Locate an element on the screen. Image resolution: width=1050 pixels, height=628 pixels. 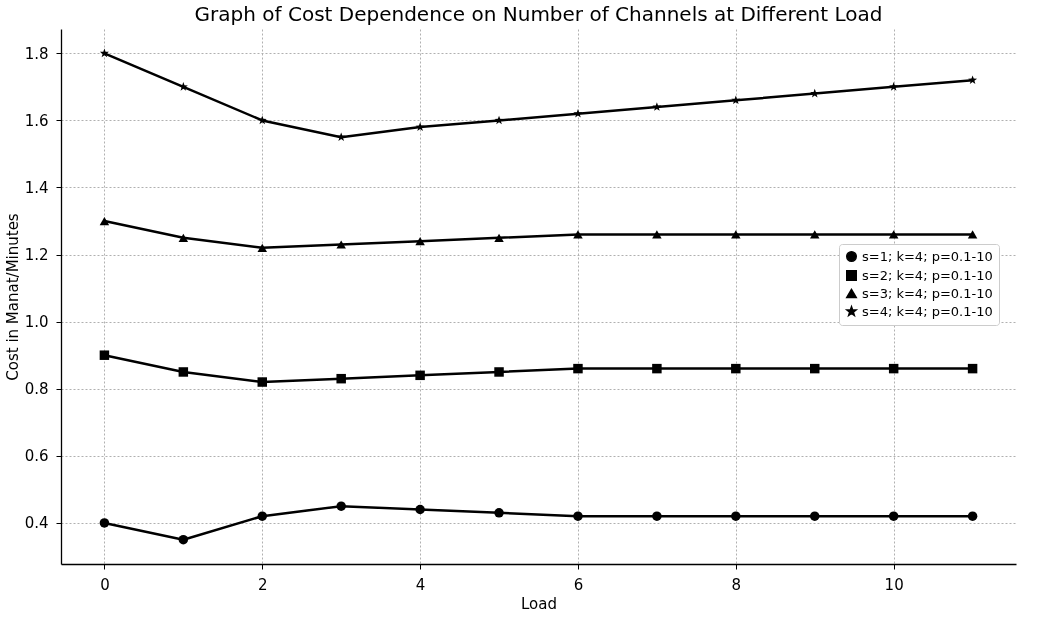
x-tick-label: 6 is located at coordinates (578, 584).